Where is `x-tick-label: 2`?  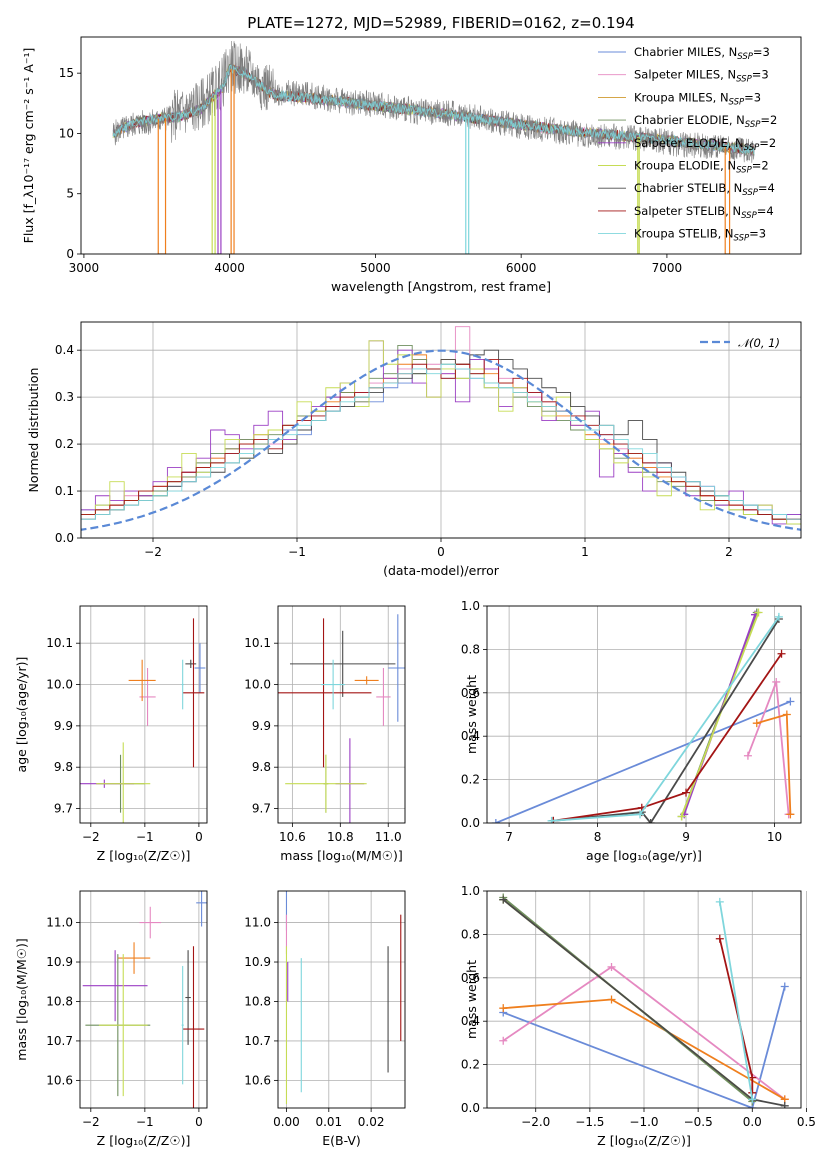
x-tick-label: 2 is located at coordinates (729, 552).